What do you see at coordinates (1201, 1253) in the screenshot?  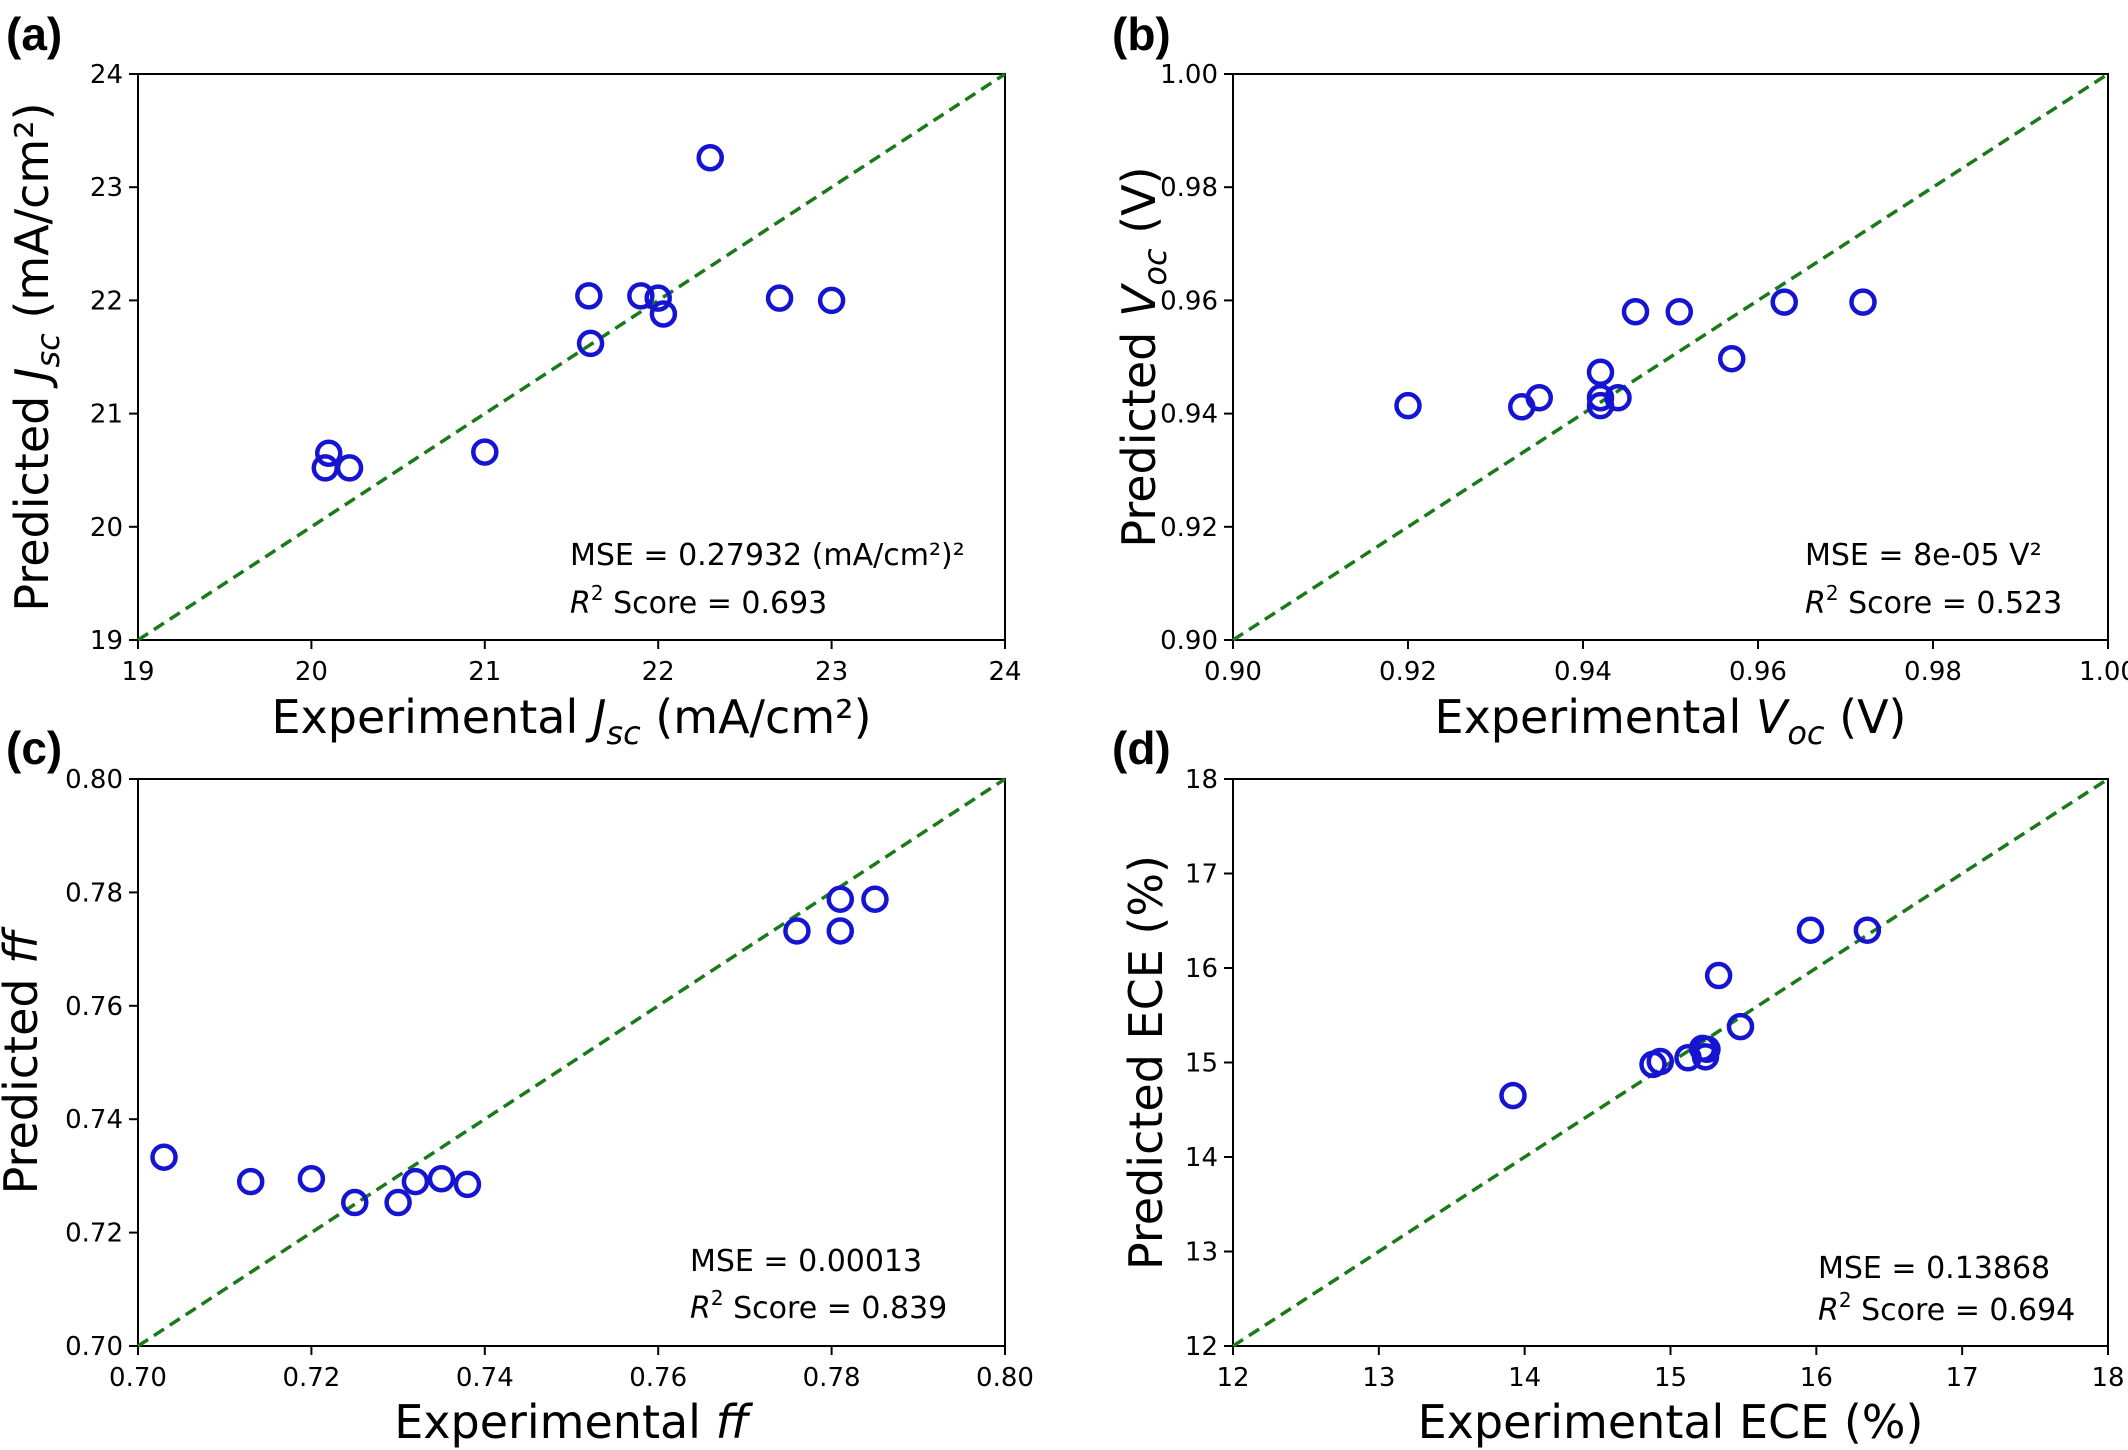 I see `y-tick-label: 13` at bounding box center [1201, 1253].